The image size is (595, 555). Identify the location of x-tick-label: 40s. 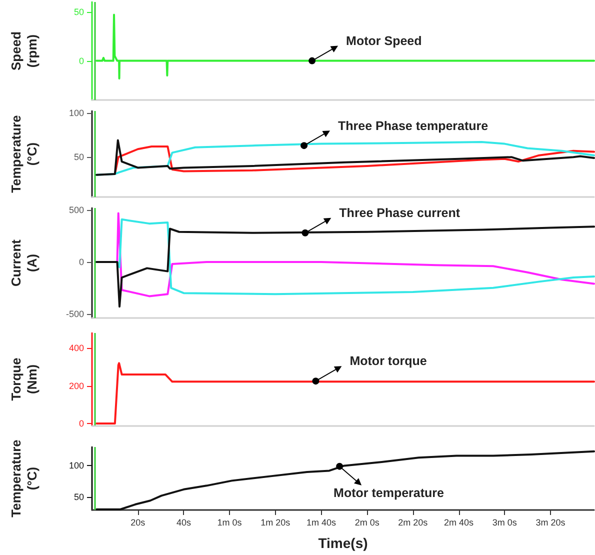
(184, 523).